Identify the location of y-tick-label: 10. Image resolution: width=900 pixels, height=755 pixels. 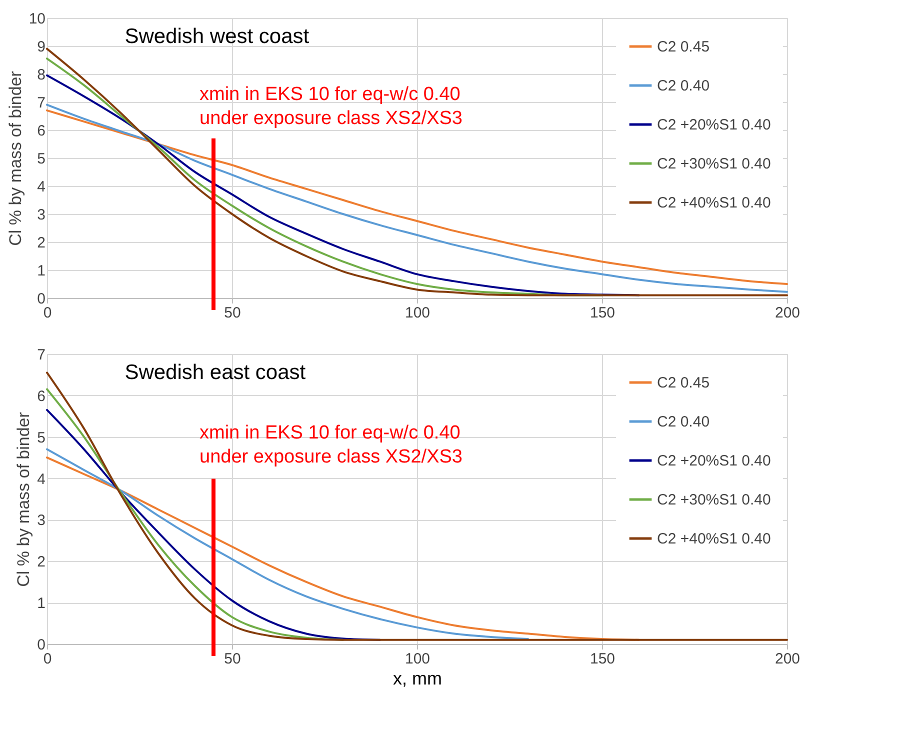
(37, 19).